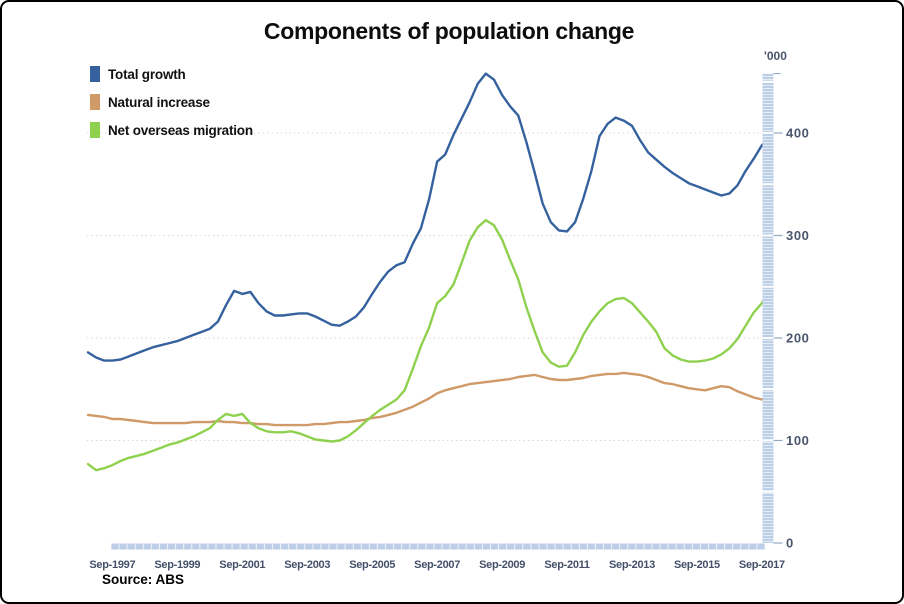 This screenshot has width=904, height=604. What do you see at coordinates (143, 579) in the screenshot?
I see `source-note: Source: ABS` at bounding box center [143, 579].